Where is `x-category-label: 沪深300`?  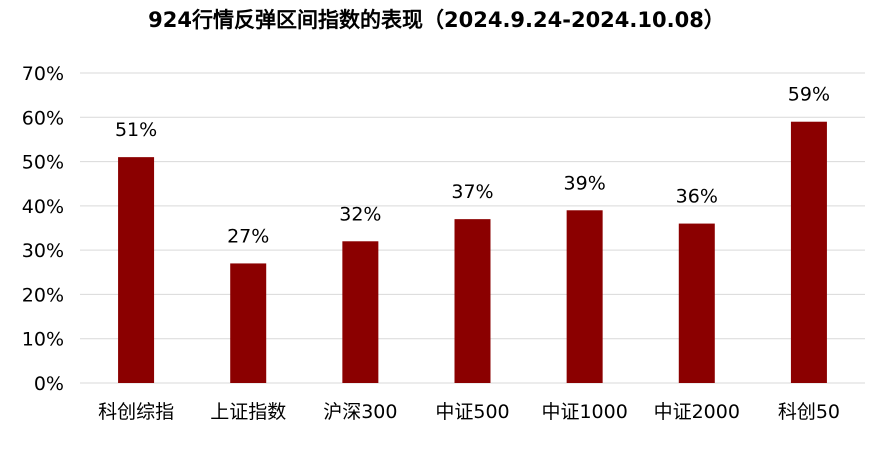
x-category-label: 沪深300 is located at coordinates (360, 412).